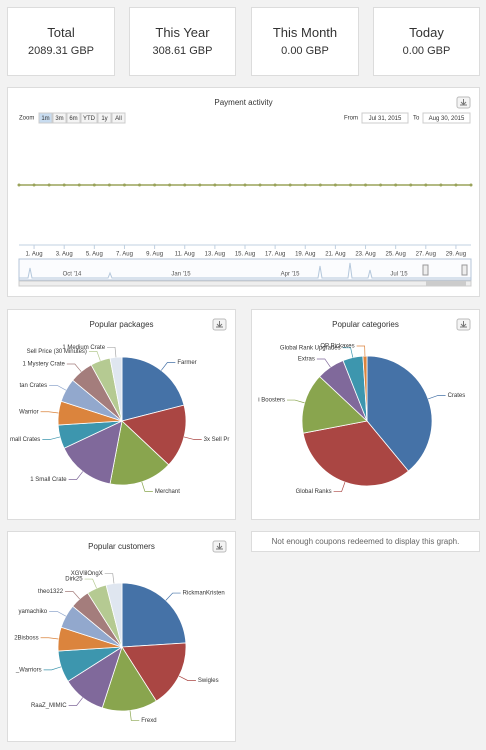  What do you see at coordinates (148, 721) in the screenshot?
I see `slice-label: Frexd` at bounding box center [148, 721].